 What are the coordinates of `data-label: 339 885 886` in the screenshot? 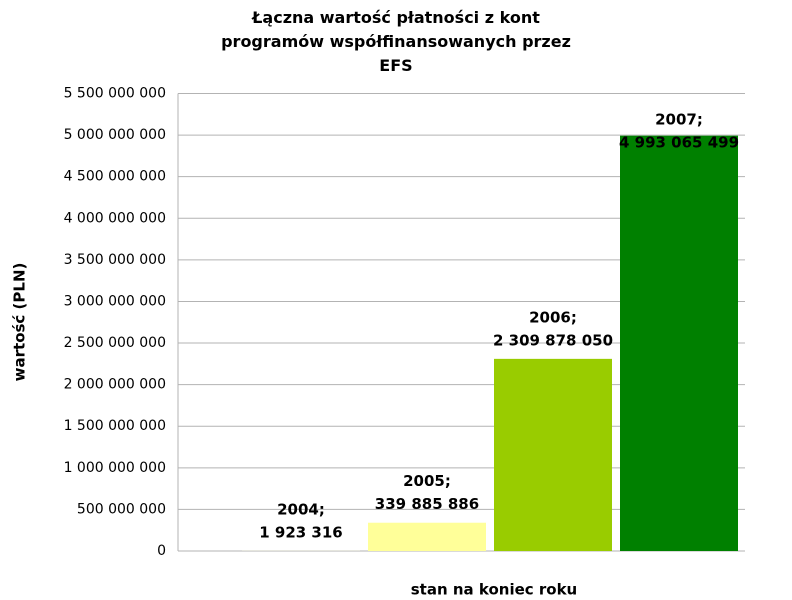 It's located at (427, 504).